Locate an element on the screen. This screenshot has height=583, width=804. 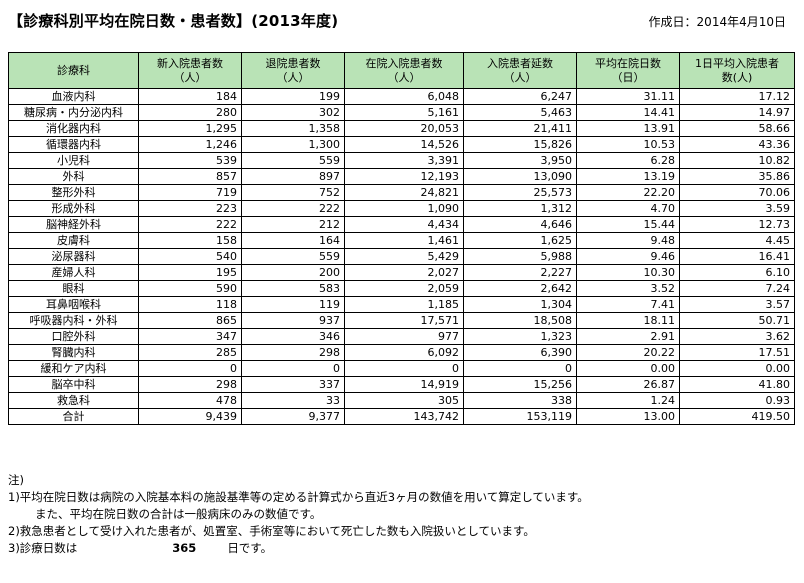
total-row: 合計 9,439 9,377 143,742 153,119 13.00 419.50 is located at coordinates (401, 416).